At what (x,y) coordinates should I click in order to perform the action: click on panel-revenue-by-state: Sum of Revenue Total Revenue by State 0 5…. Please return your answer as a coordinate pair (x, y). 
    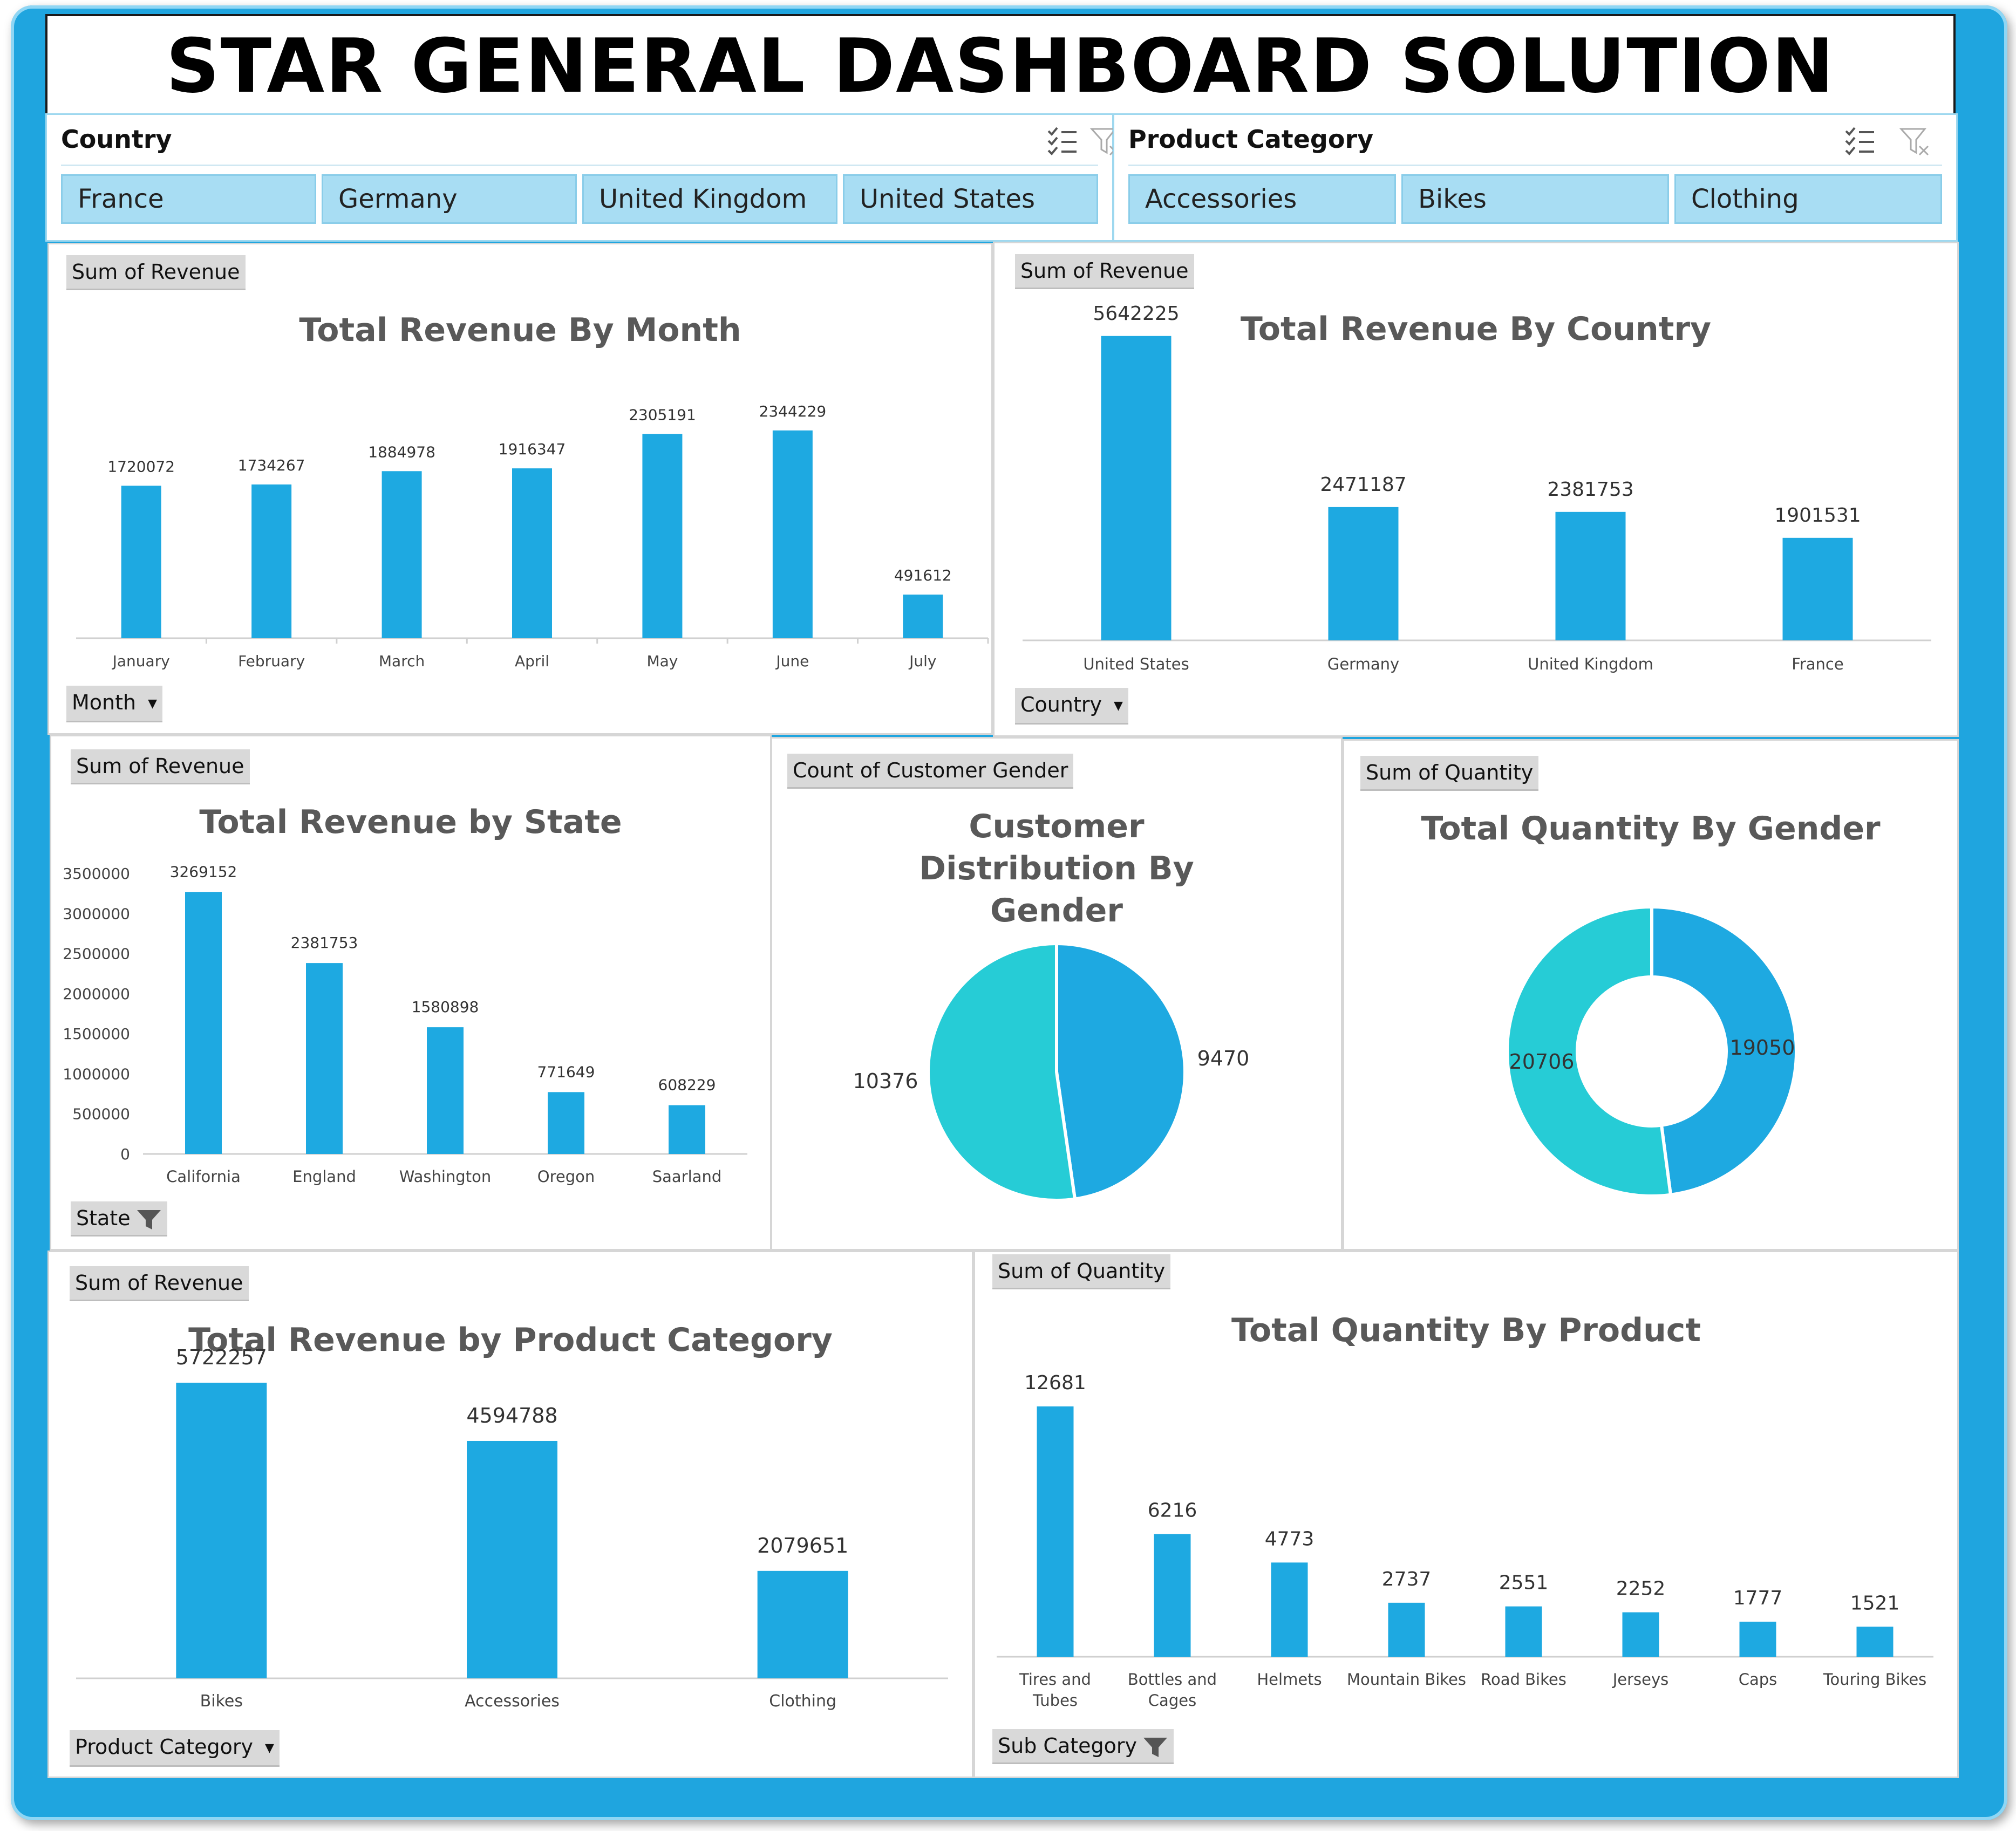
    Looking at the image, I should click on (411, 993).